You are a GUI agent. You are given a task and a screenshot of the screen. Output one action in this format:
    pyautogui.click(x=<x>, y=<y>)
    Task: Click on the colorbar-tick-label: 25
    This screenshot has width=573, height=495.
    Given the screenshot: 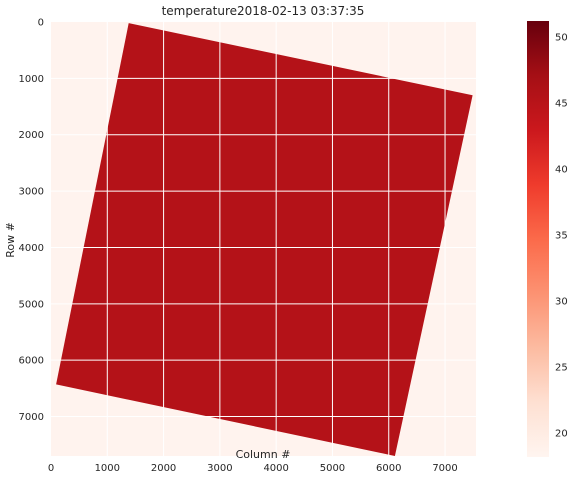 What is the action you would take?
    pyautogui.click(x=561, y=368)
    